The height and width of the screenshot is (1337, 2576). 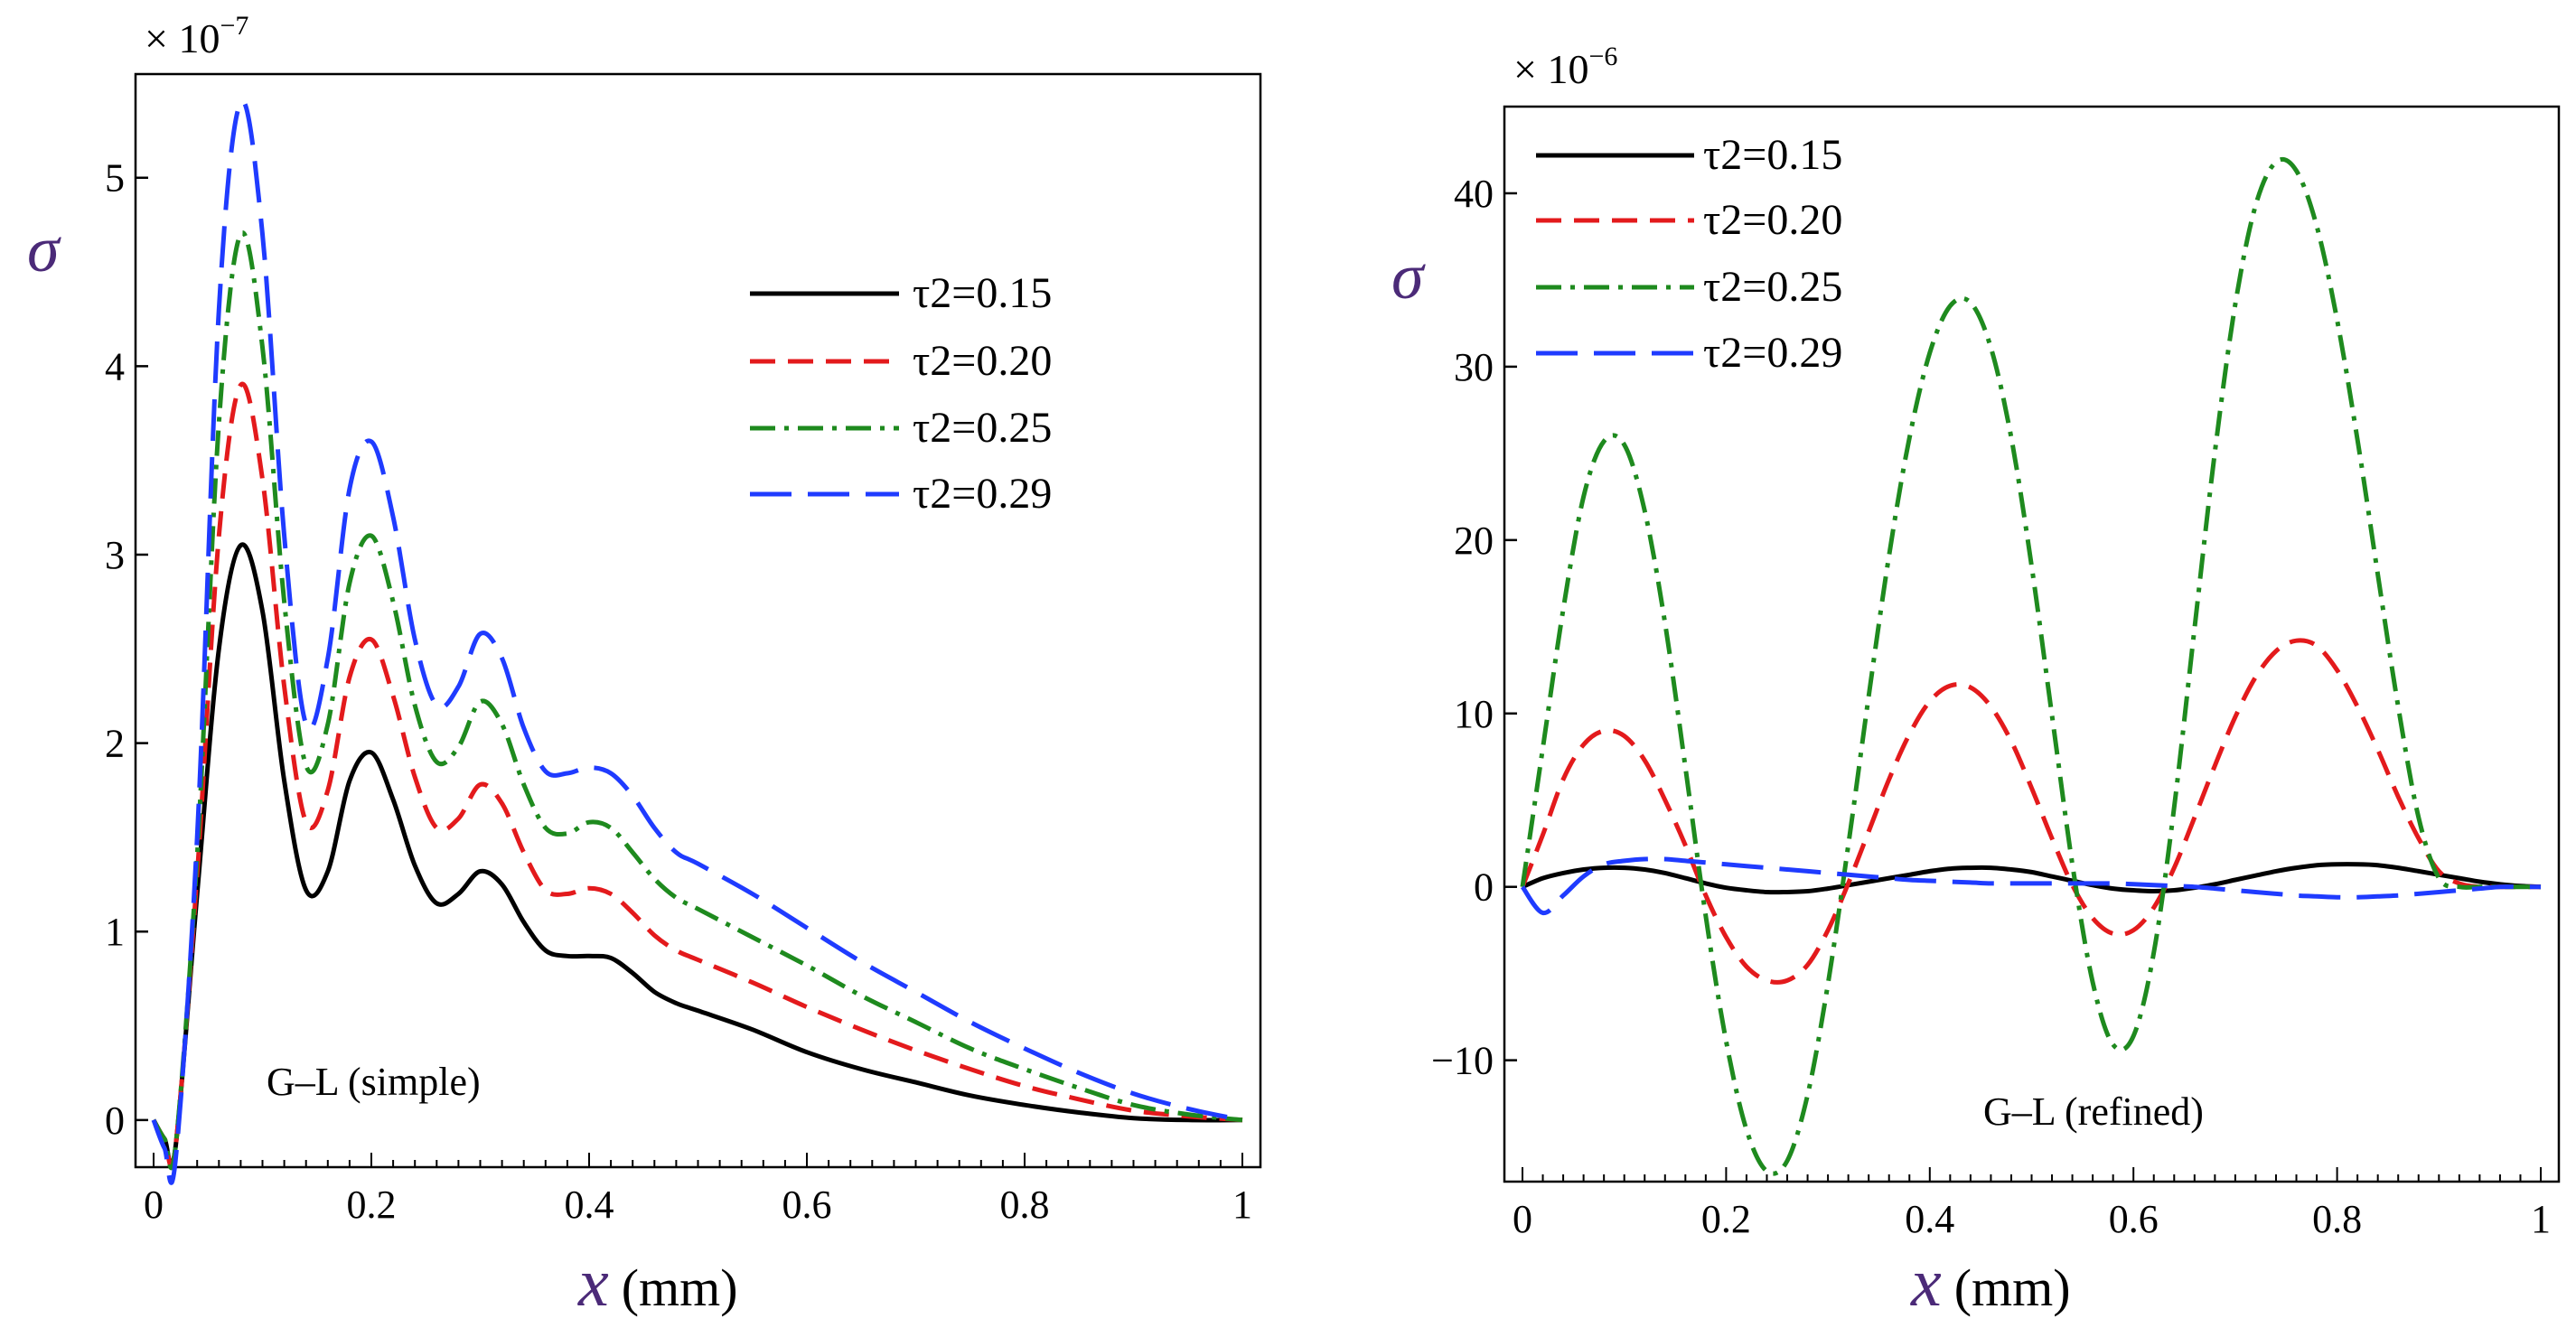 What do you see at coordinates (115, 1121) in the screenshot?
I see `left-ytick-label: 0` at bounding box center [115, 1121].